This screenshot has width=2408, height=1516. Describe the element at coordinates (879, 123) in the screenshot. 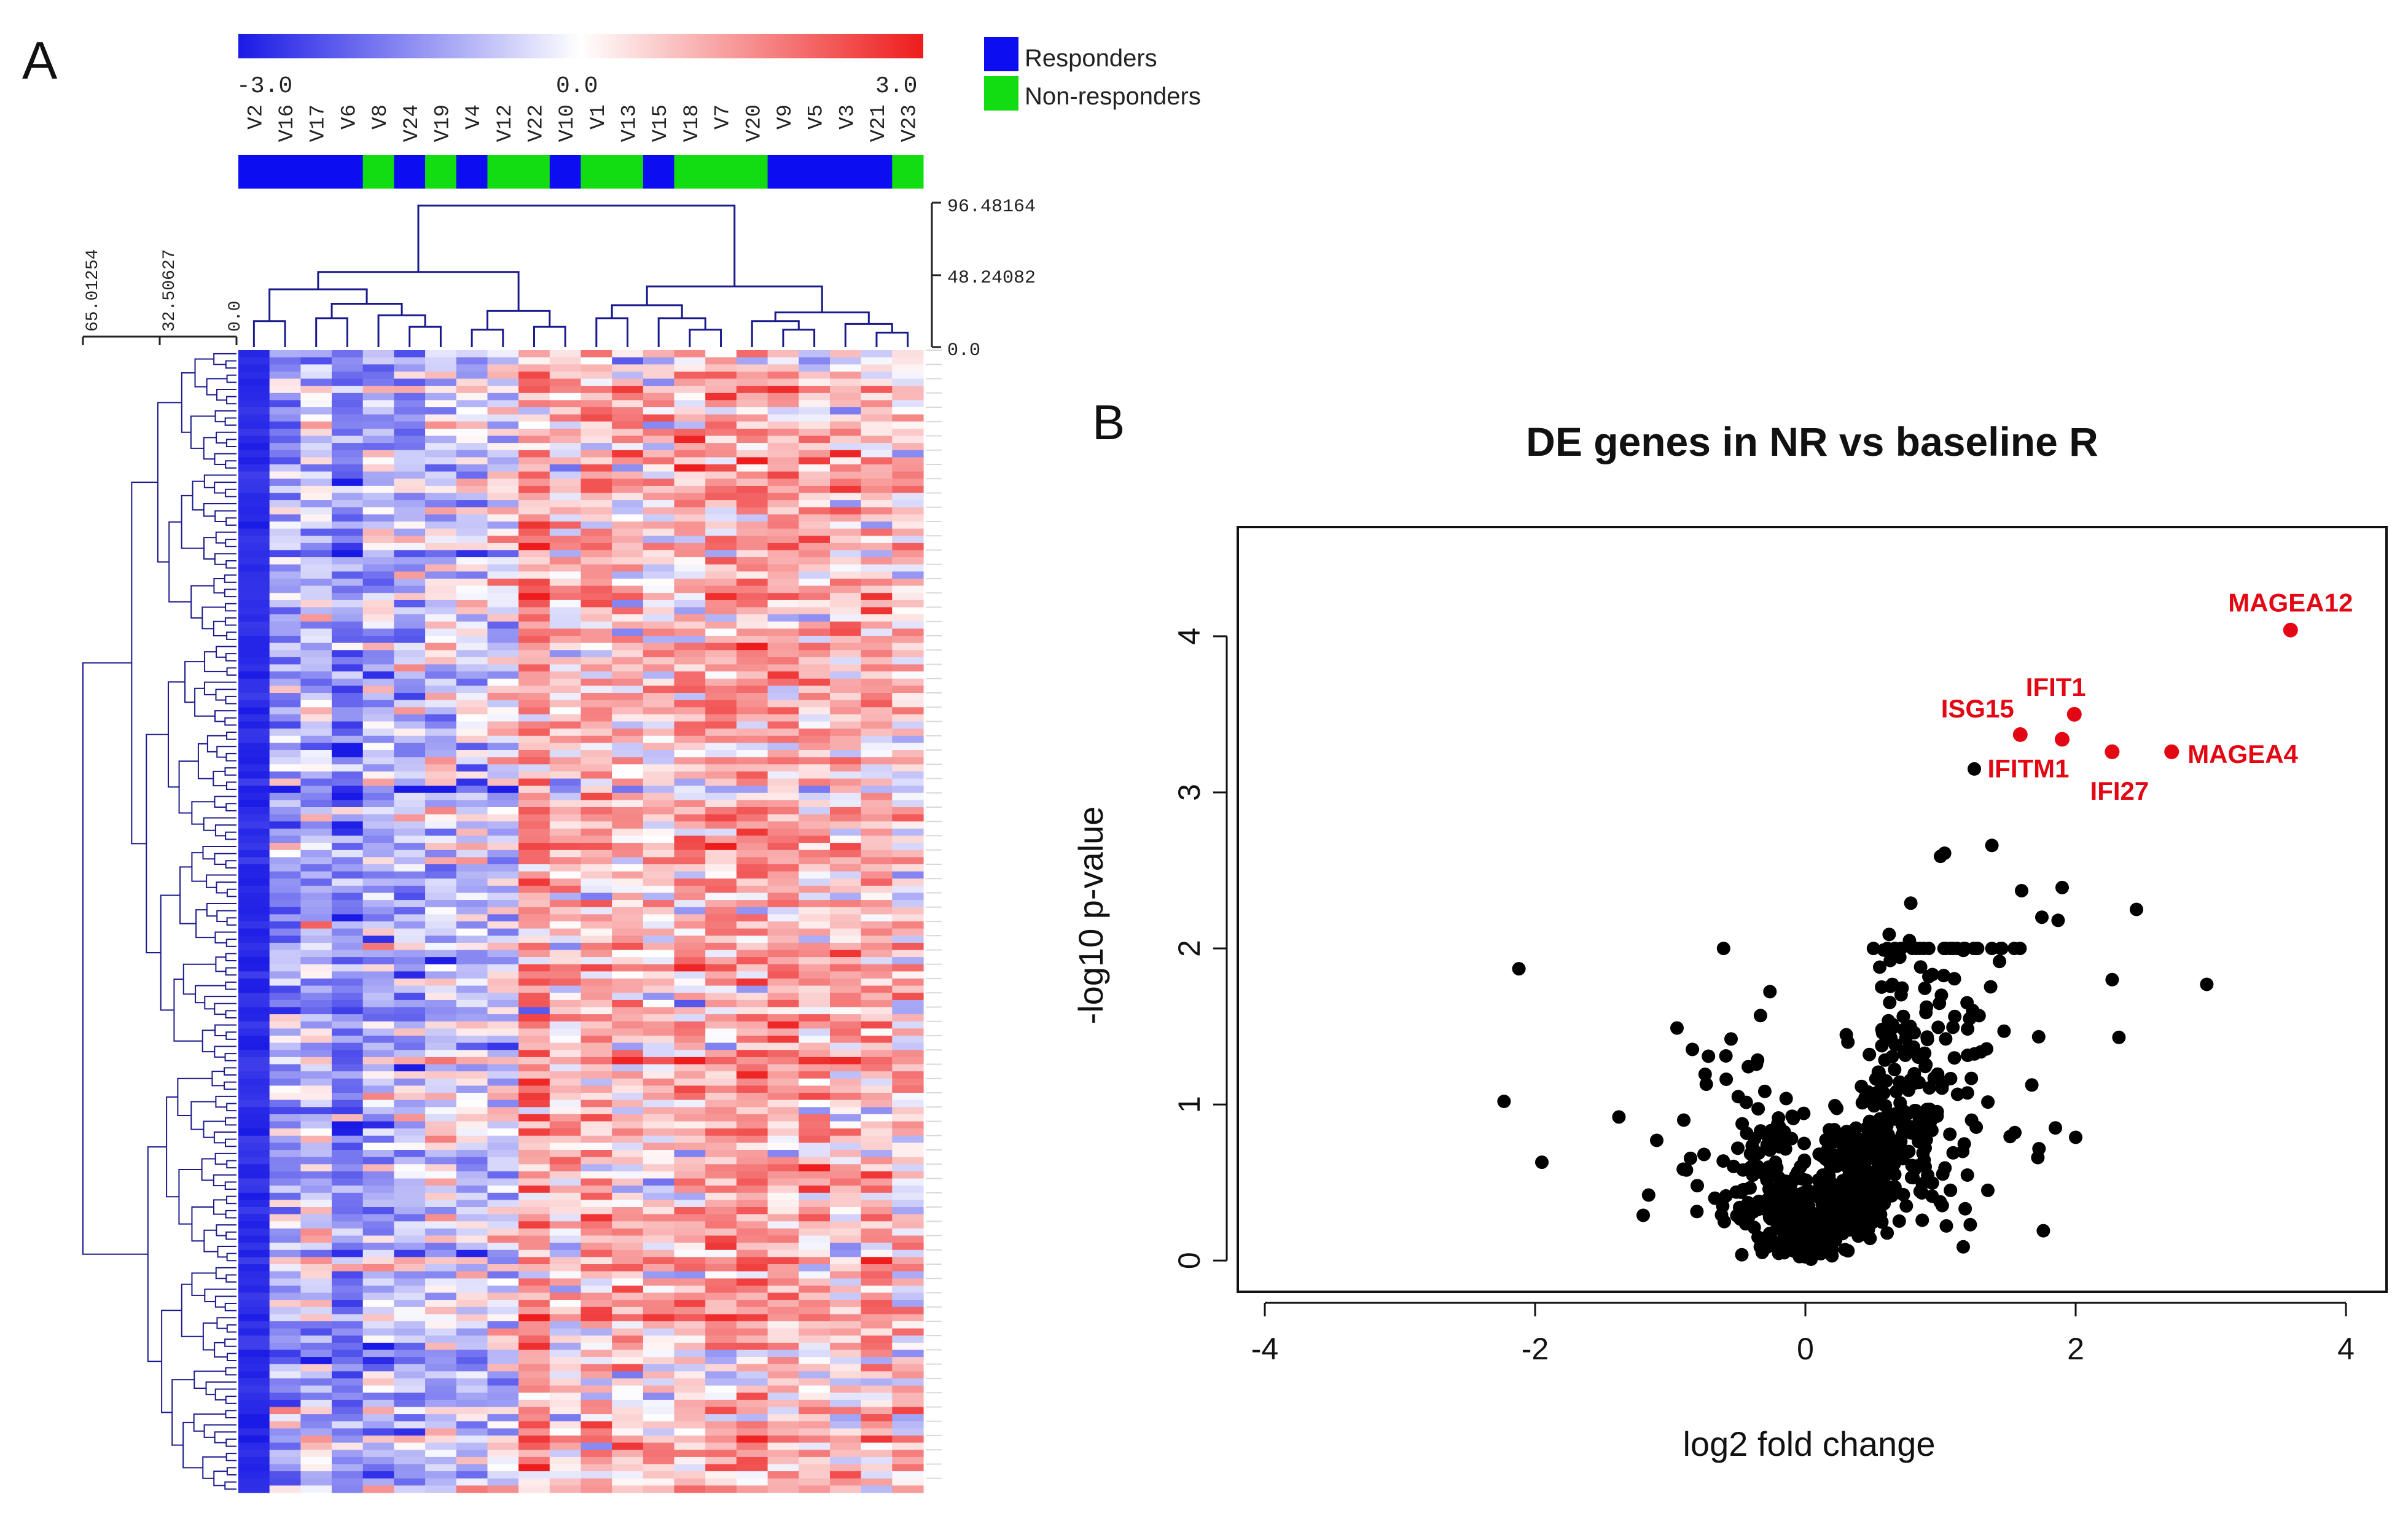

I see `column-label: V21` at that location.